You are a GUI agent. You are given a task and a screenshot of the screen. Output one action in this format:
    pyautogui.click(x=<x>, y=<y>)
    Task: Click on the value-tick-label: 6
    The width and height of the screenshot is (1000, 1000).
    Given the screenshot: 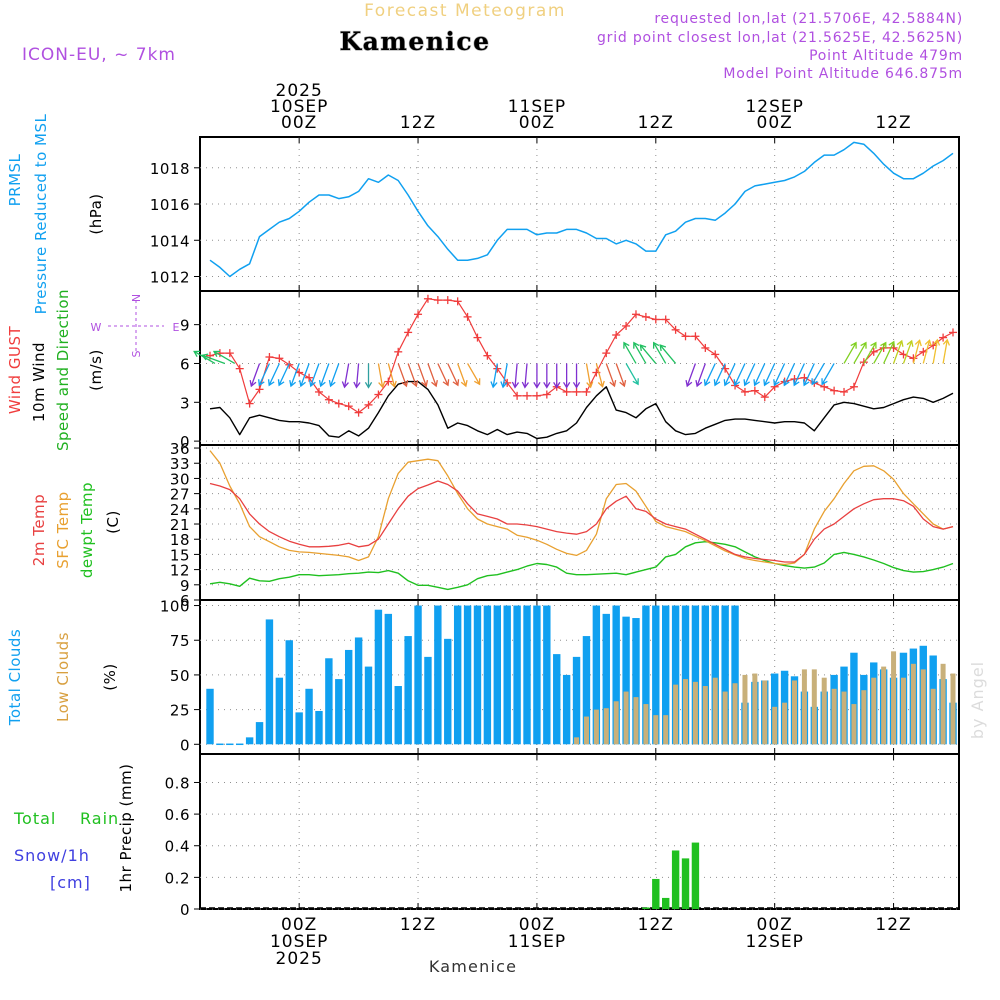 What is the action you would take?
    pyautogui.click(x=185, y=601)
    